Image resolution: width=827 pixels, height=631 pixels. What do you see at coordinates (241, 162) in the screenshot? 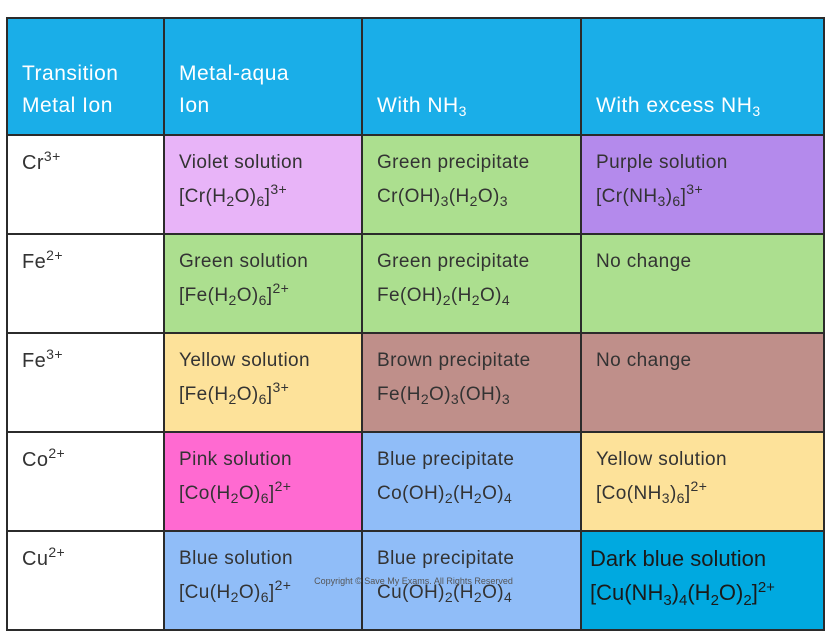
I see `observation: Violet solution` at bounding box center [241, 162].